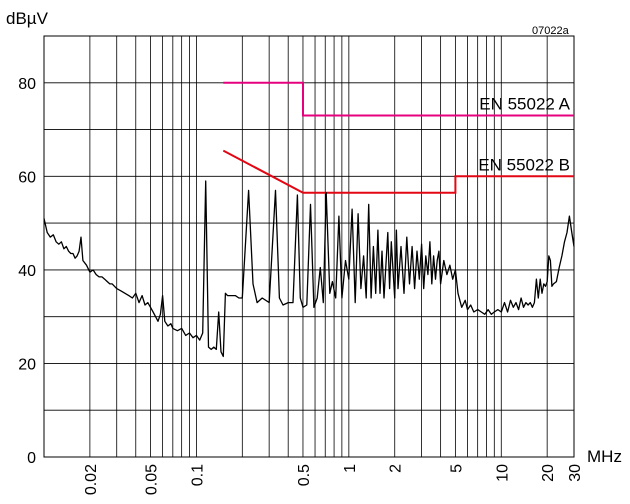  What do you see at coordinates (548, 473) in the screenshot?
I see `x-tick-label: 20` at bounding box center [548, 473].